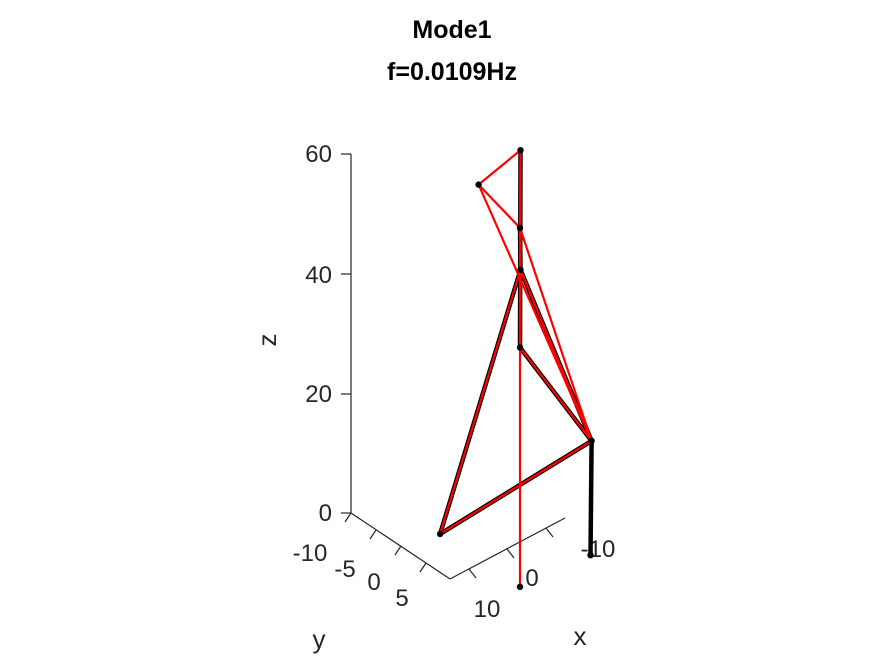  Describe the element at coordinates (487, 609) in the screenshot. I see `x-tick-label-10: 10` at that location.